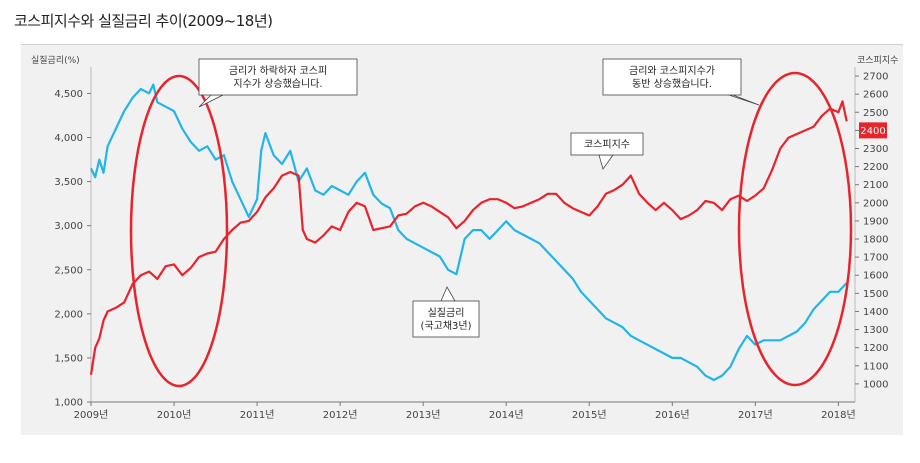 This screenshot has height=463, width=920. What do you see at coordinates (68, 403) in the screenshot?
I see `left-tick-label: 1,000` at bounding box center [68, 403].